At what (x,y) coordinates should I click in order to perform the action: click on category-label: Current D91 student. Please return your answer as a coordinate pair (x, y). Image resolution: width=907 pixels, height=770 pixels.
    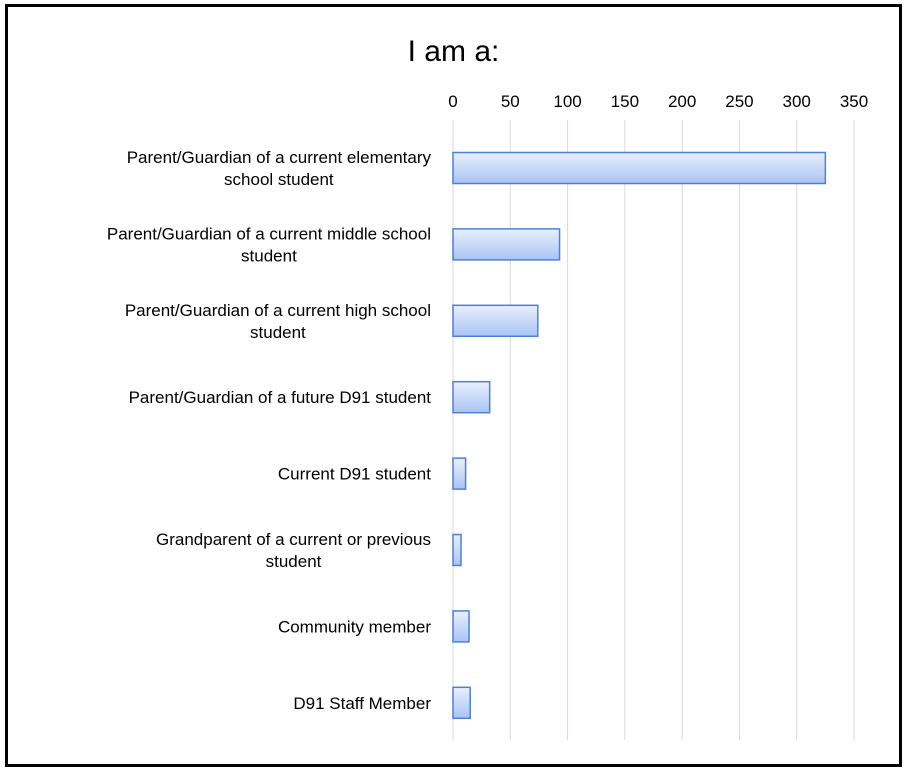
    Looking at the image, I should click on (354, 474).